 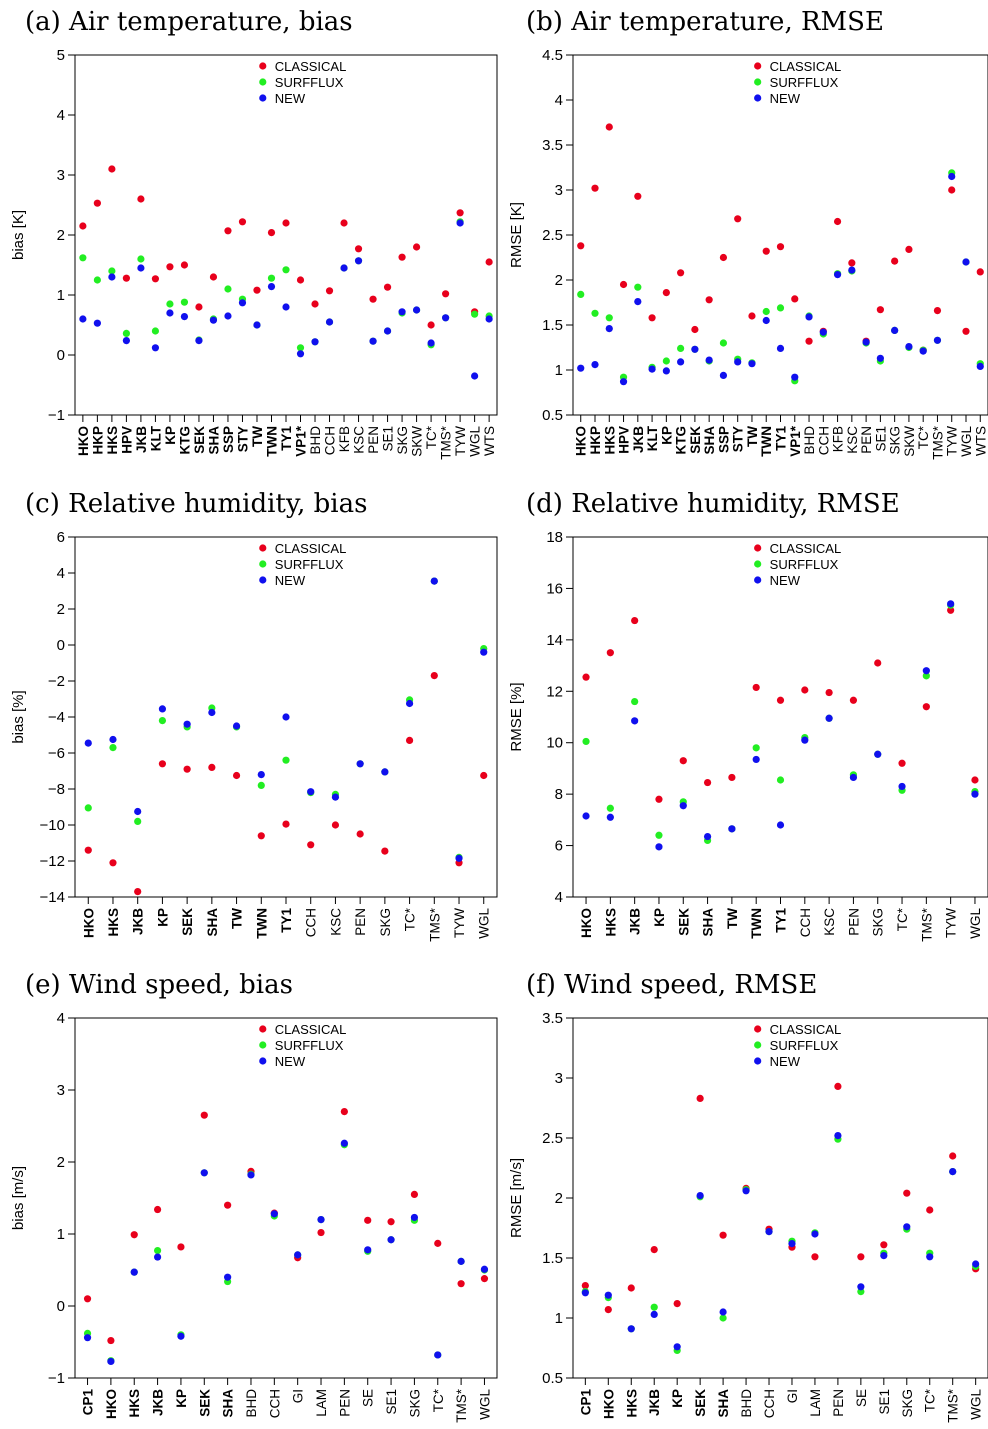 What do you see at coordinates (880, 439) in the screenshot?
I see `x-tick-label: SE1` at bounding box center [880, 439].